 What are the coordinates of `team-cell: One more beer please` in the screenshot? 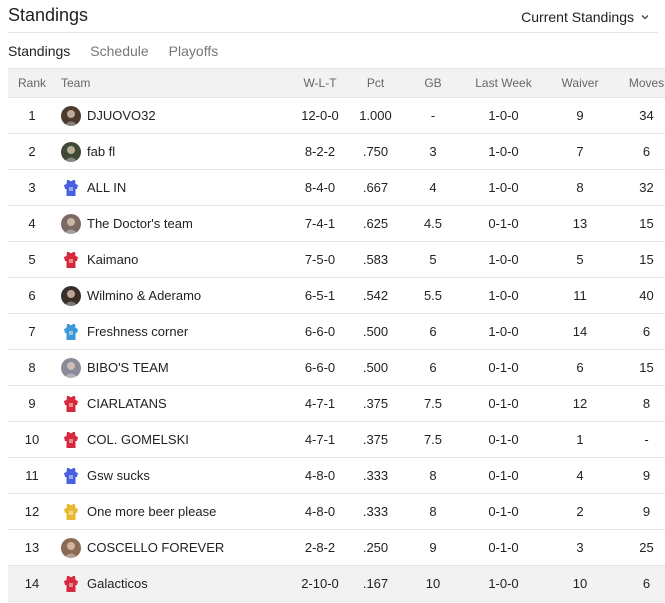 It's located at (174, 511).